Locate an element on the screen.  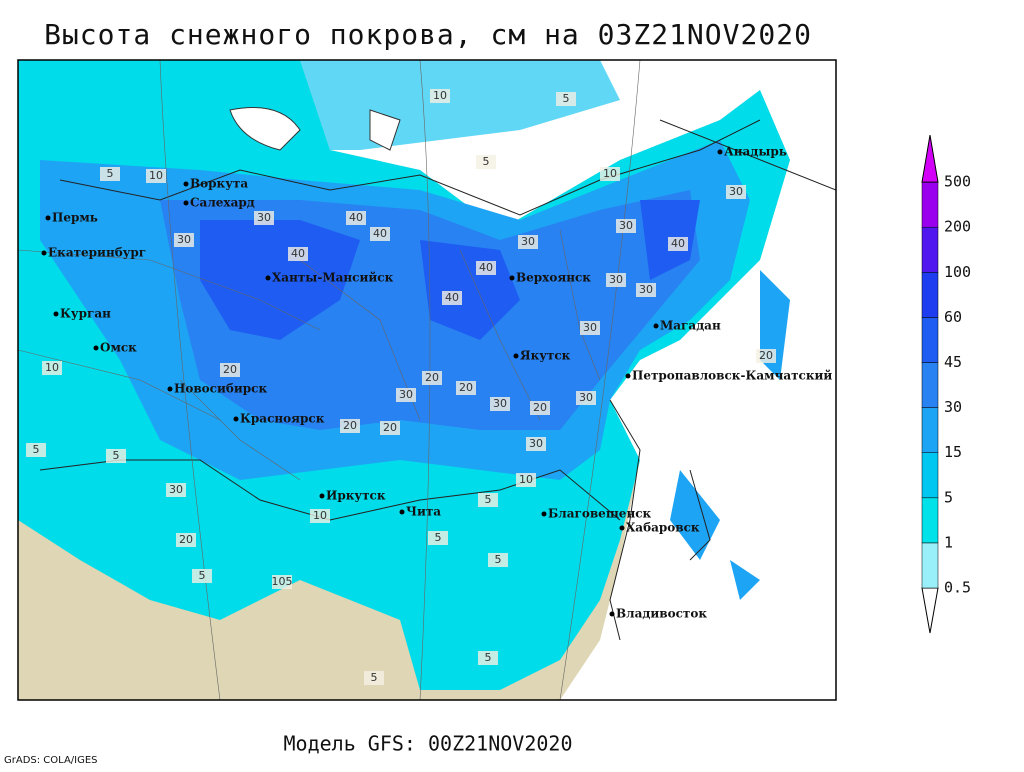
city-label: Верхоянск is located at coordinates (553, 278).